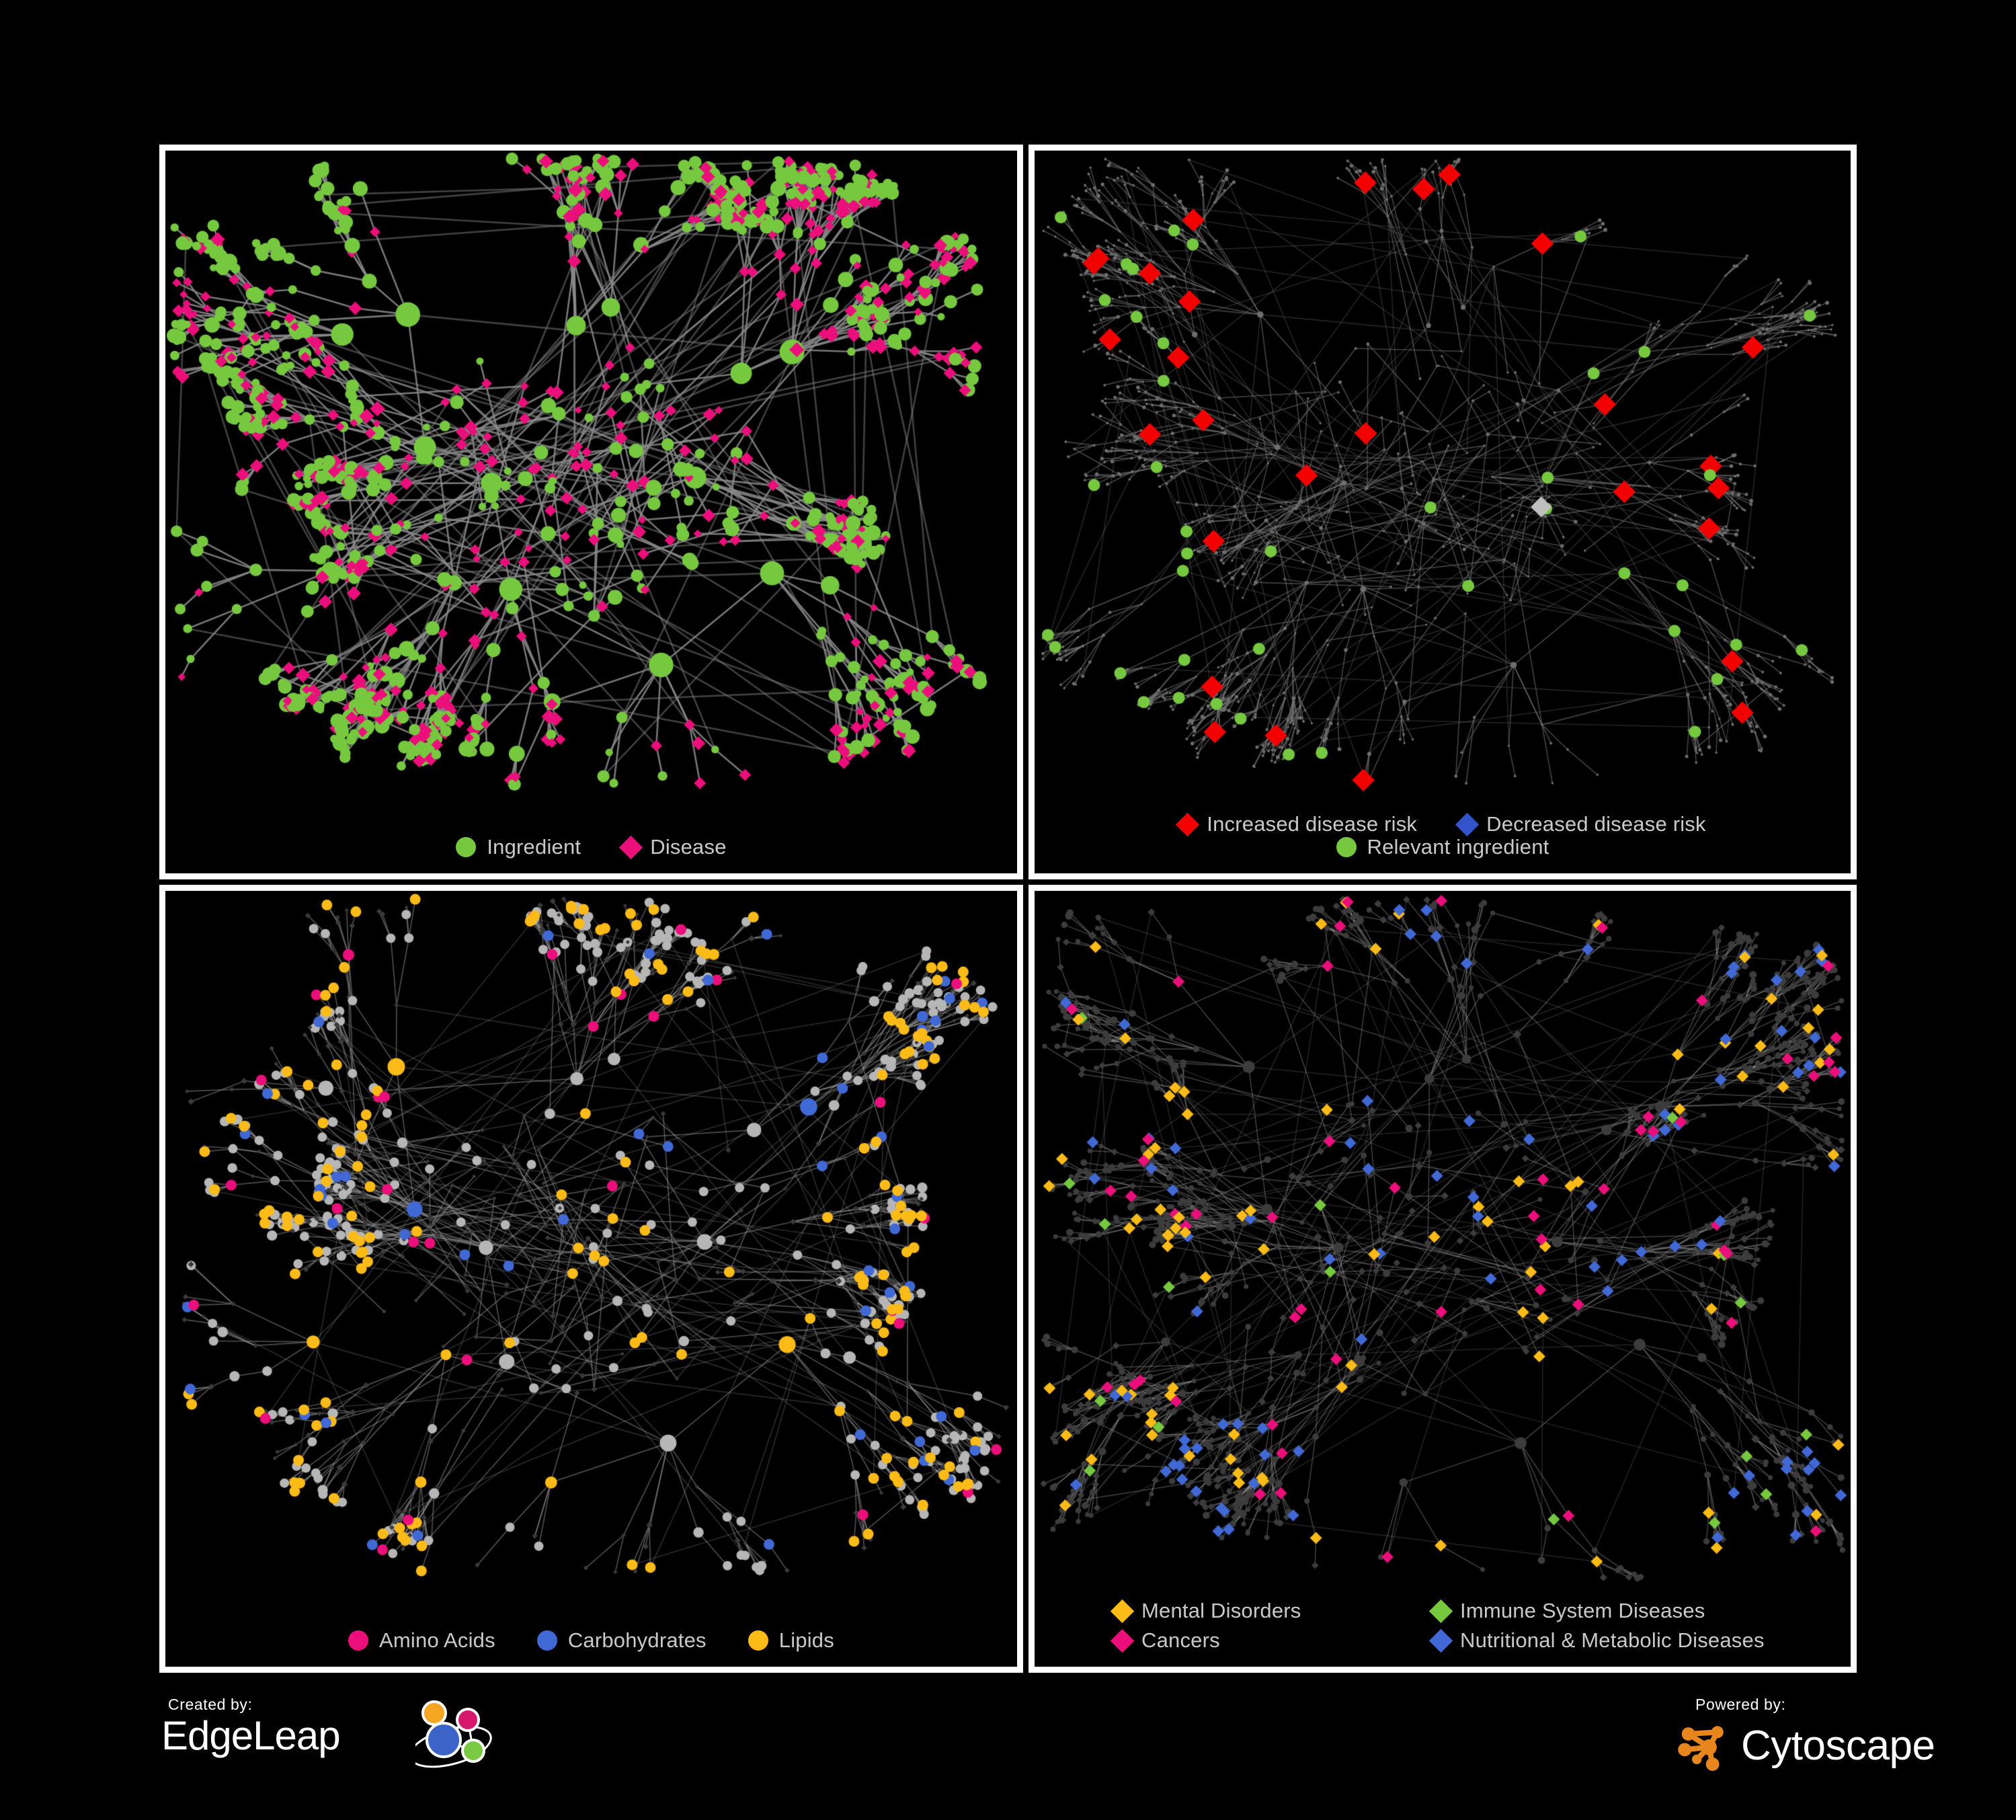 This screenshot has height=1820, width=2016. I want to click on legend-item-label: Increased disease risk, so click(1312, 824).